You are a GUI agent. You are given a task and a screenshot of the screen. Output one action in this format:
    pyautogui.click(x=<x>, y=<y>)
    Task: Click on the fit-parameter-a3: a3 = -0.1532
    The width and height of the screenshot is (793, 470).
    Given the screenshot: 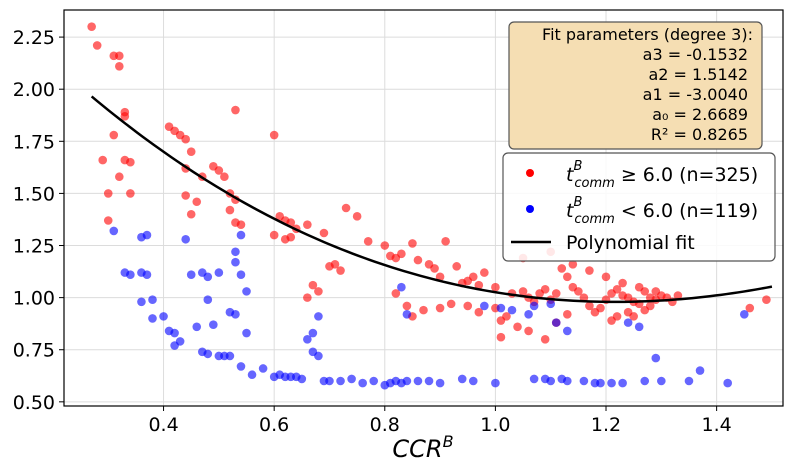 What is the action you would take?
    pyautogui.click(x=695, y=54)
    